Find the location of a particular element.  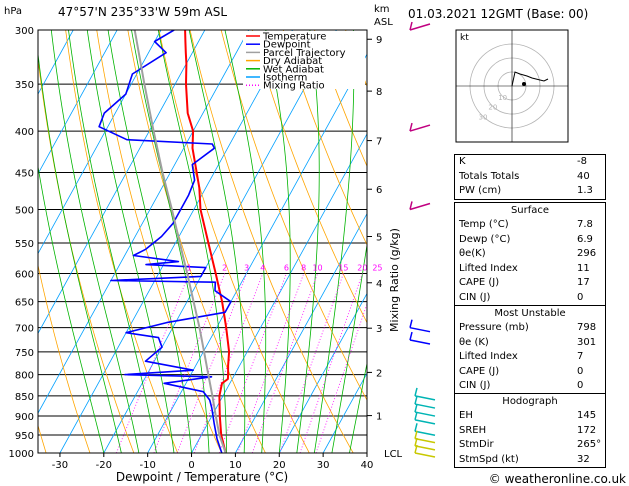

pressure-tick-label: 350 is located at coordinates (24, 85).